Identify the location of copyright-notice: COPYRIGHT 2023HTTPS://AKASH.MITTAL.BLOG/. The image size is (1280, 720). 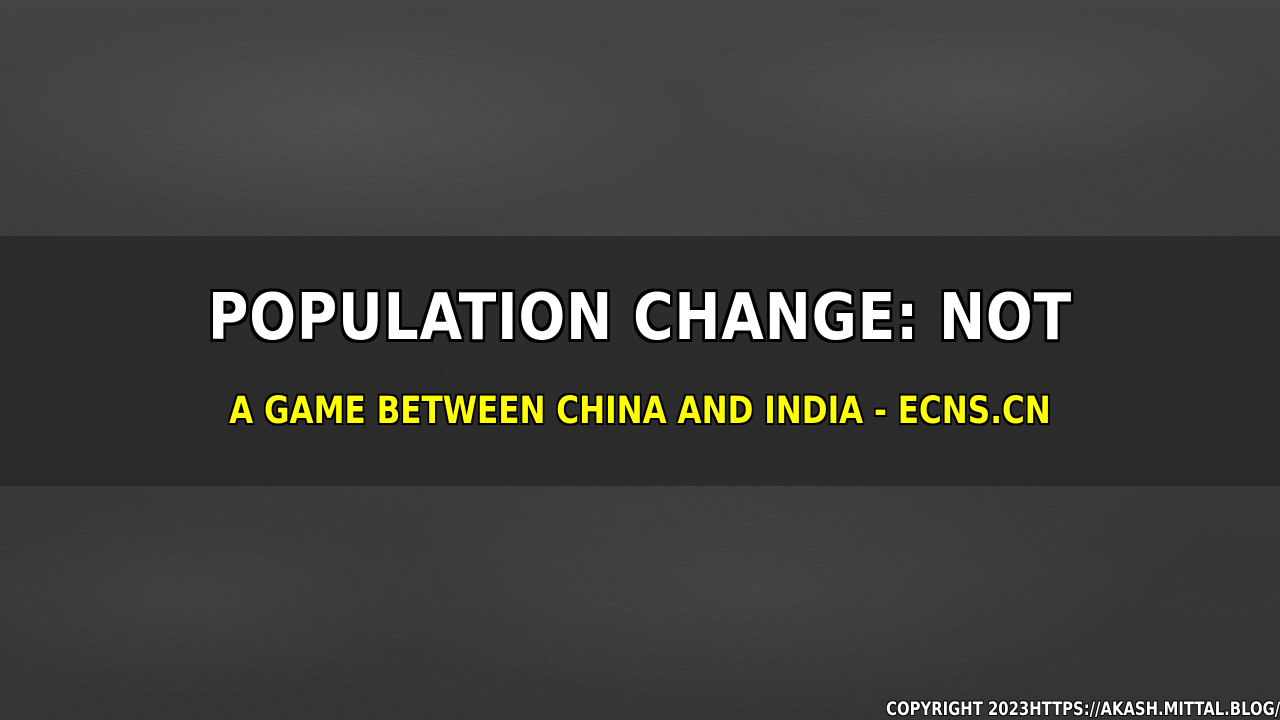
(1082, 709).